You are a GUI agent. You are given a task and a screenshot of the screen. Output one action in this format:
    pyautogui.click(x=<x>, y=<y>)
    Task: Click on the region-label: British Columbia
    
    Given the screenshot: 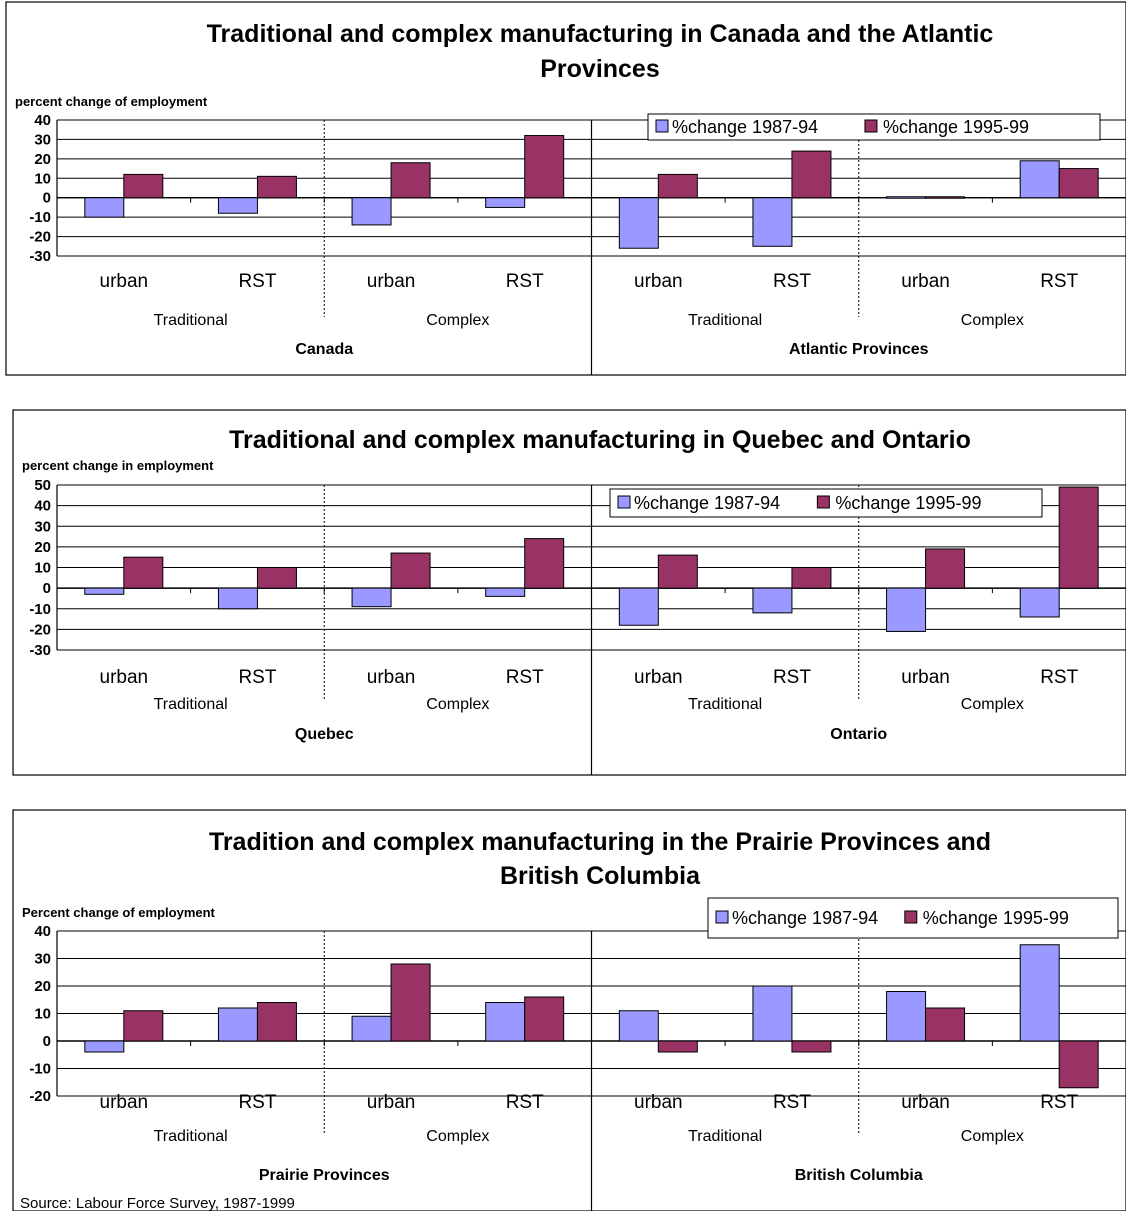 What is the action you would take?
    pyautogui.click(x=859, y=1175)
    